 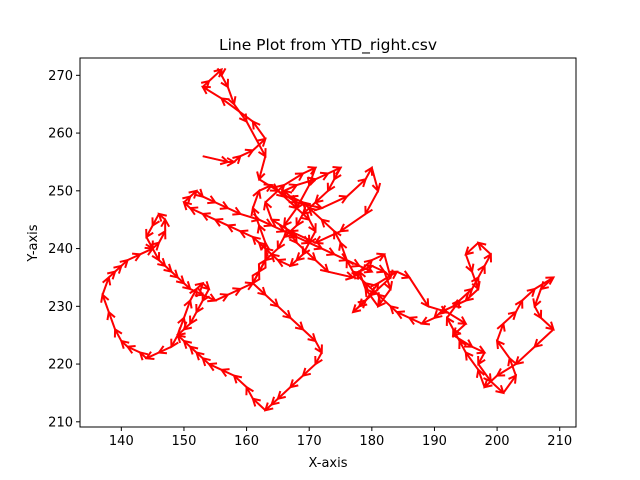 I want to click on y-axis: 210 220 230 240 250 260 270, so click(x=64, y=249).